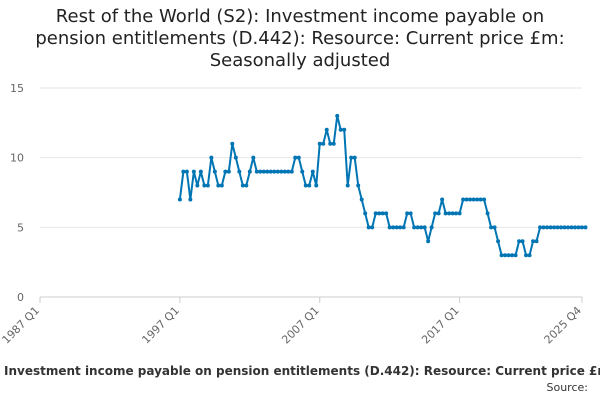 The image size is (600, 400). I want to click on x-tick-label: 2017 Q1, so click(440, 325).